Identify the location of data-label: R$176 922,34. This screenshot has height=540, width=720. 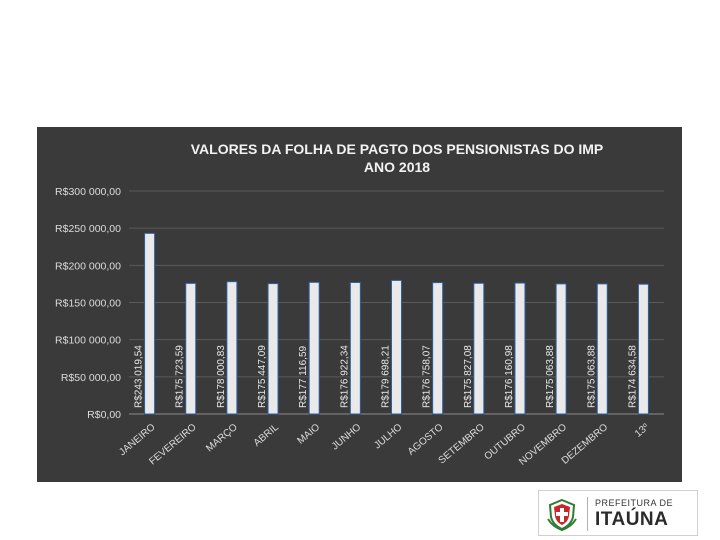
(344, 376).